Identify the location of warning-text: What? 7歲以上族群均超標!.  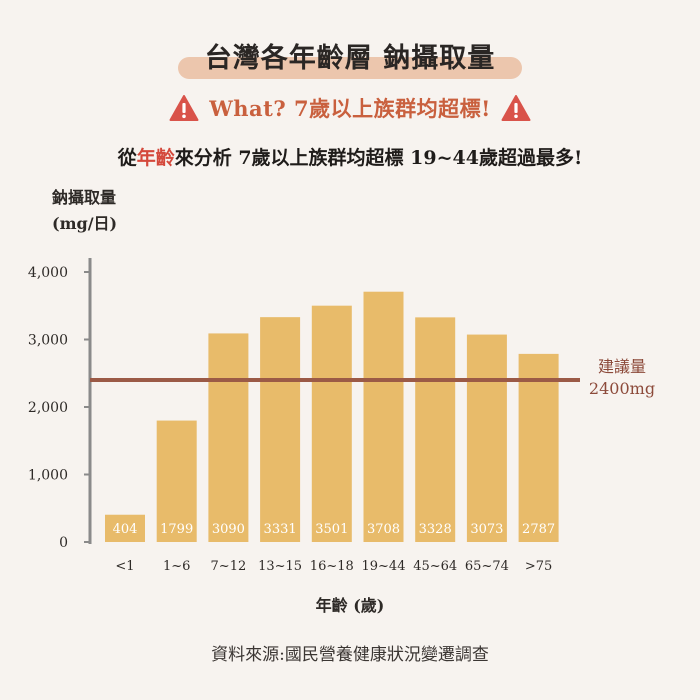
(350, 108).